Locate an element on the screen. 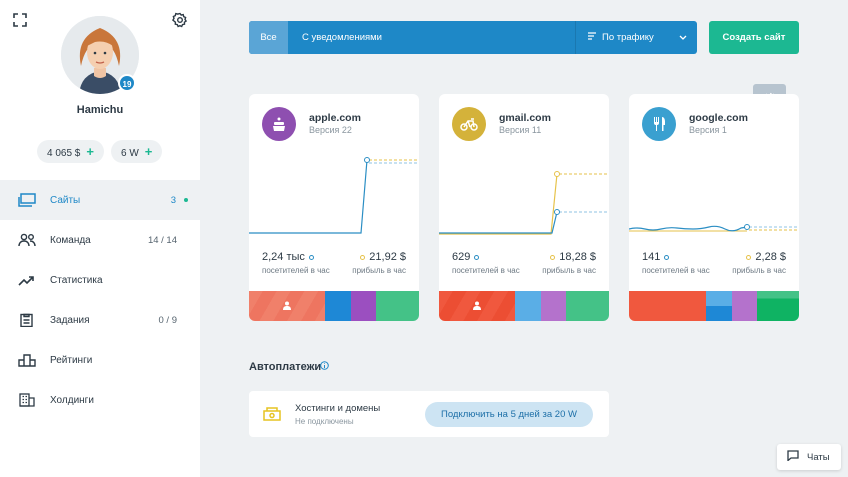 The height and width of the screenshot is (477, 848). sidebar-item-sites: Сайты 3 is located at coordinates (100, 200).